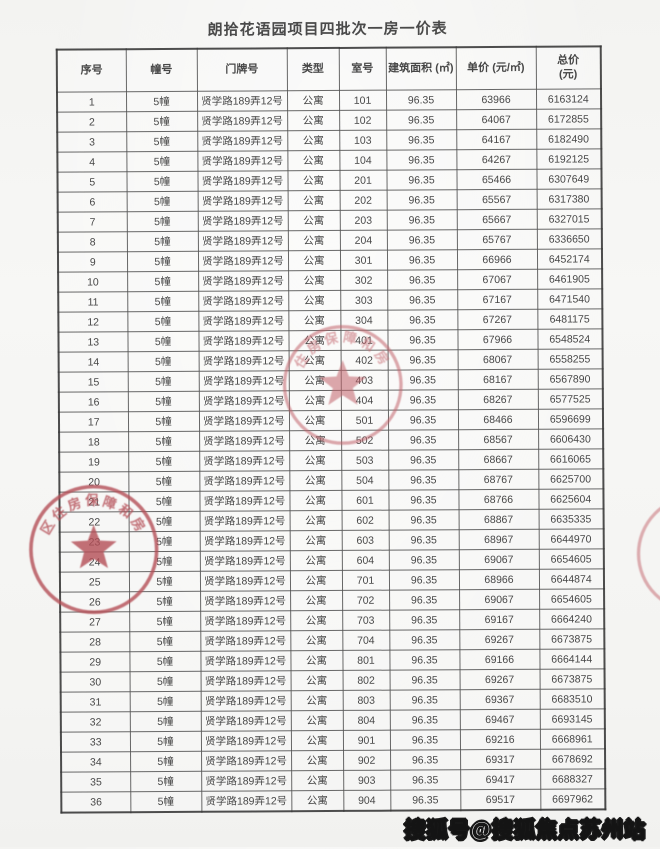 The height and width of the screenshot is (849, 660). I want to click on table-row: 36 5幢 贤学路189弄12号 公寓 904 96.35 69517 6697962, so click(333, 800).